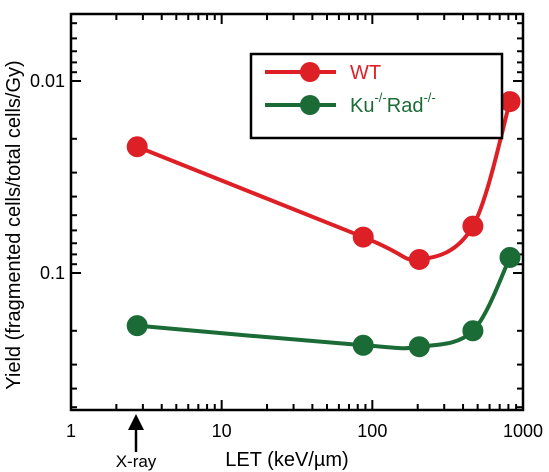  Describe the element at coordinates (52, 273) in the screenshot. I see `y-tick-label: 0.1` at that location.